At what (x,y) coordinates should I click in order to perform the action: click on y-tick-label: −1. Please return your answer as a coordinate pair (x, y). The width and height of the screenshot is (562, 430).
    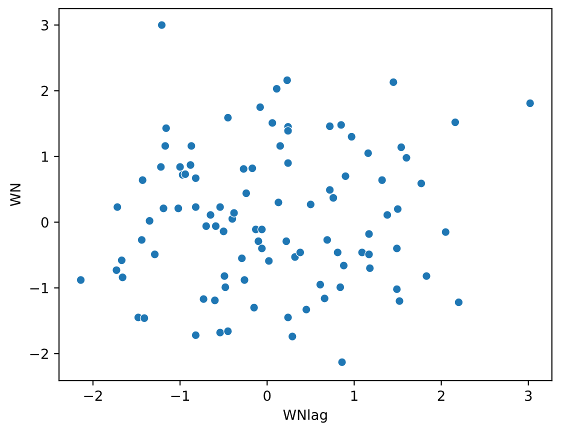
    Looking at the image, I should click on (39, 288).